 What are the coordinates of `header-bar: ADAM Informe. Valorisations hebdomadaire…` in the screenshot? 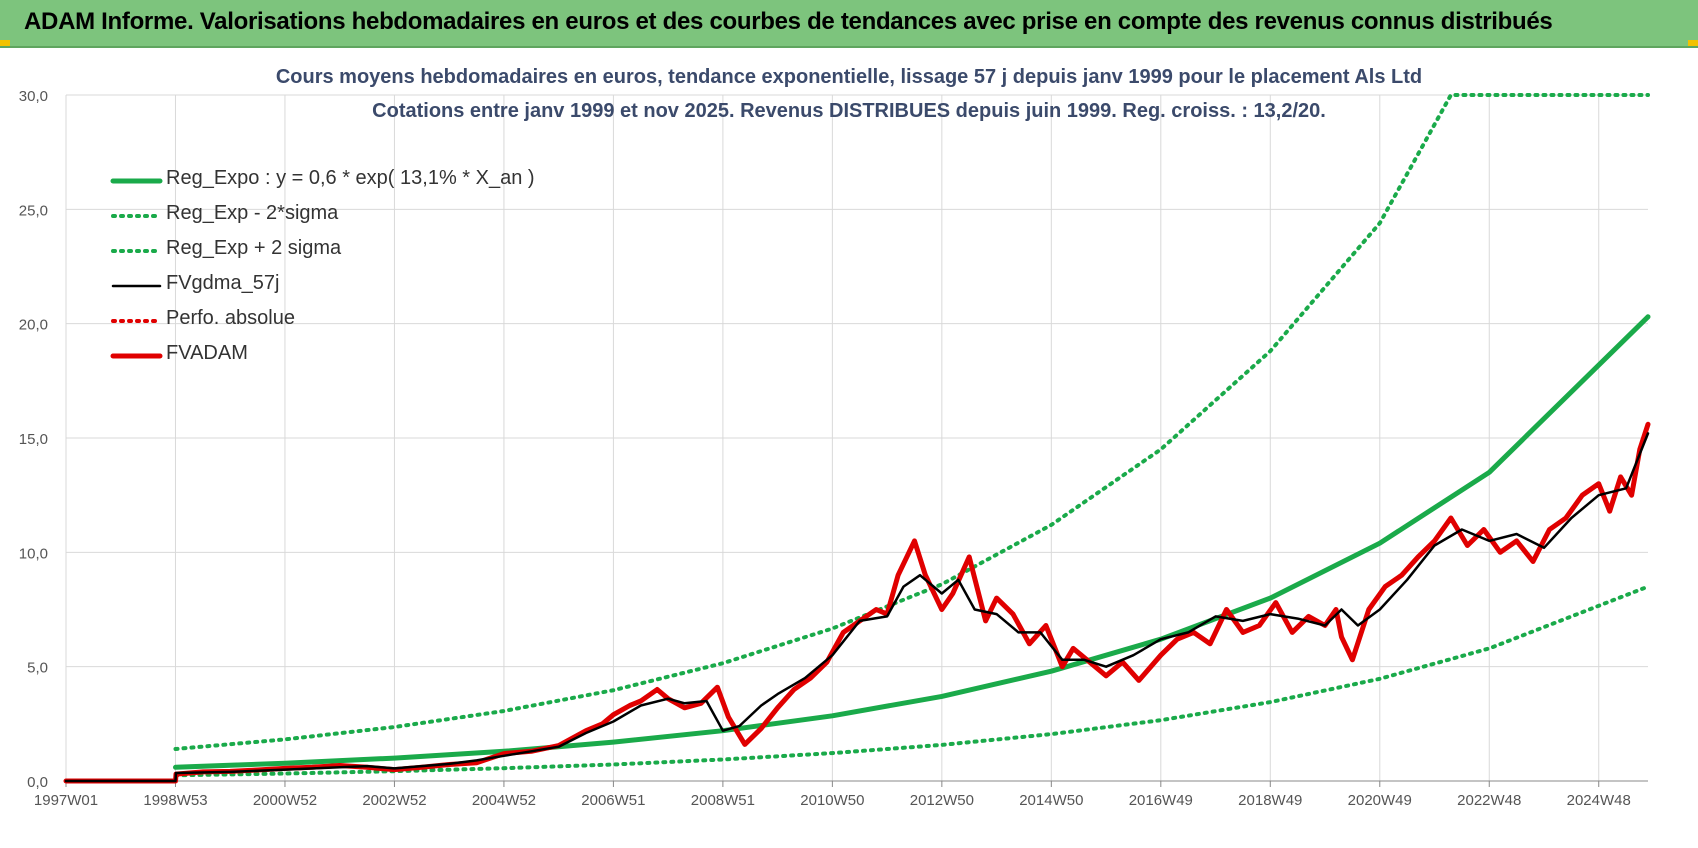 It's located at (849, 24).